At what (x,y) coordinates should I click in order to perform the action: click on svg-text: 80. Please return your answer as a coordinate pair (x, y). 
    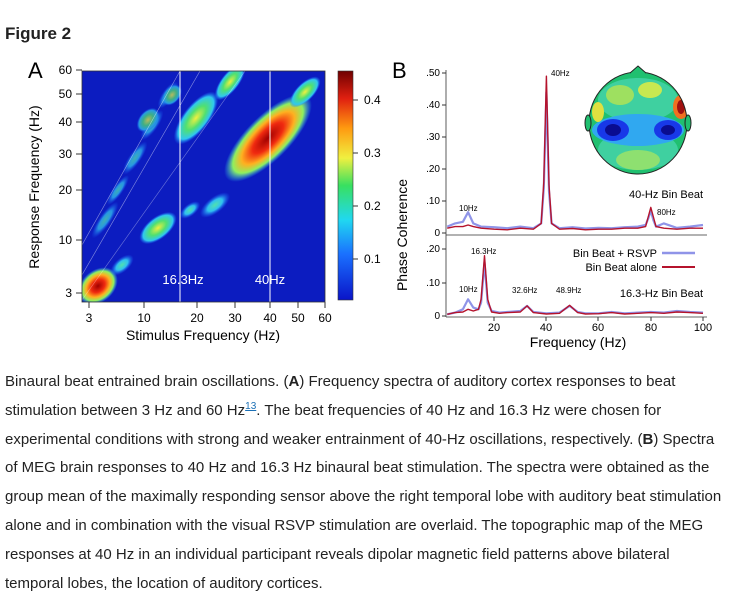
    Looking at the image, I should click on (651, 328).